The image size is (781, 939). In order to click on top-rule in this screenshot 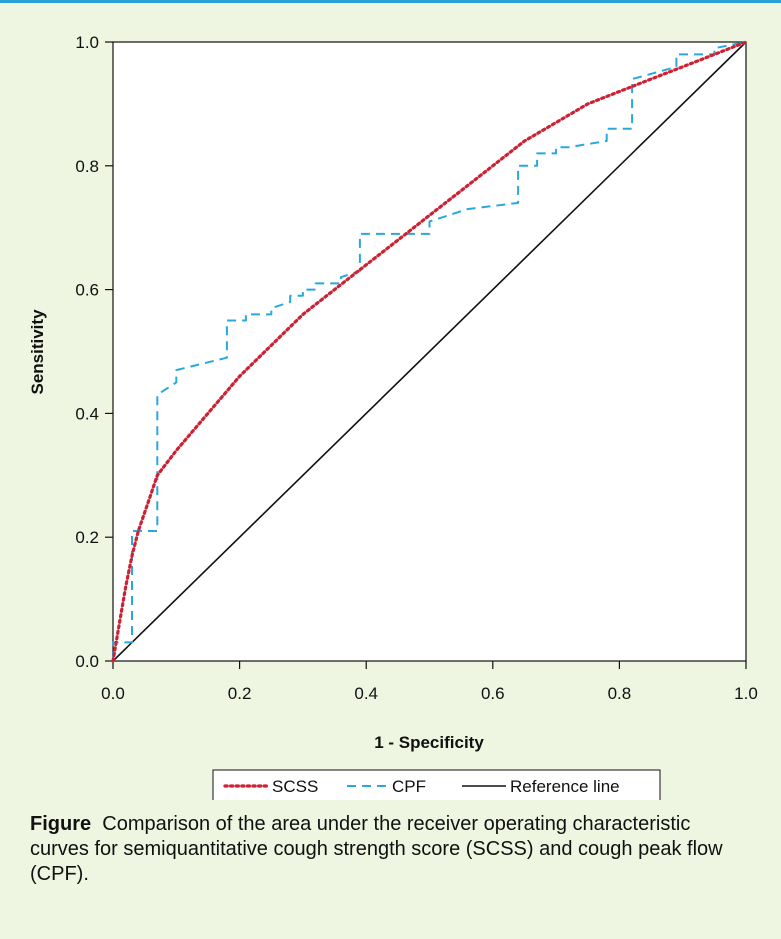, I will do `click(390, 1)`.